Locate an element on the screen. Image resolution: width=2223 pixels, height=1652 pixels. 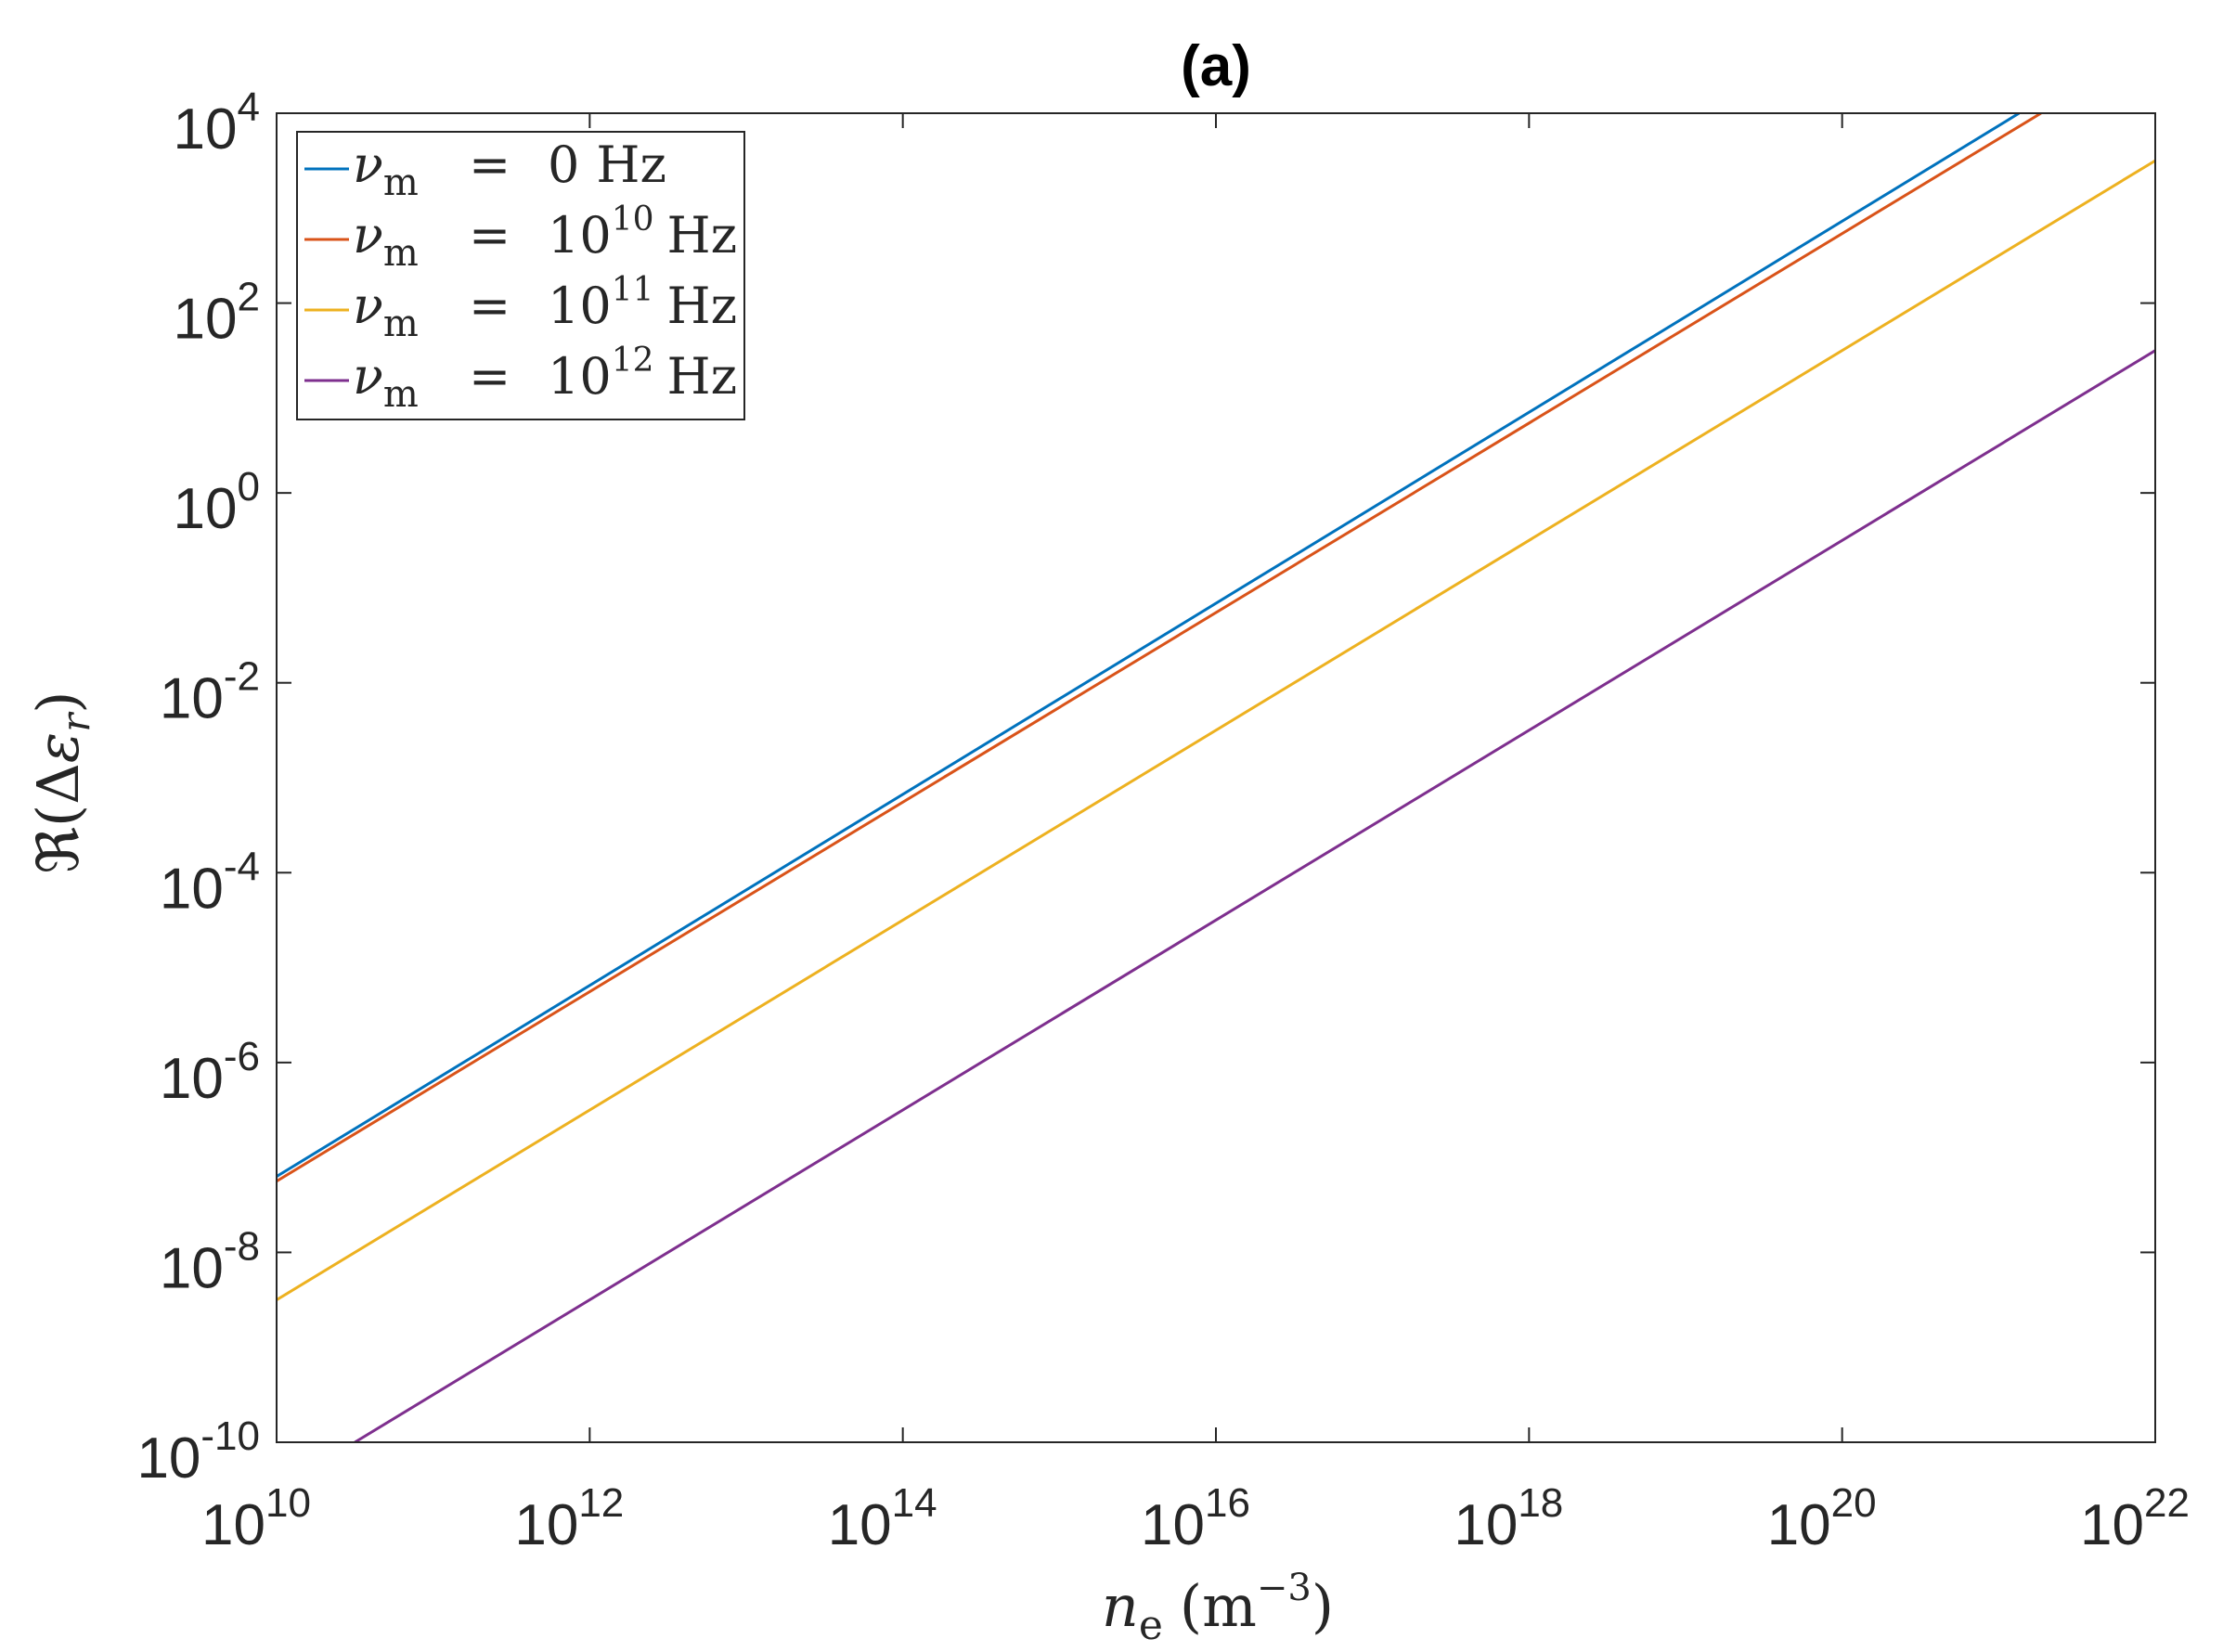
y-tick-exp: -2 is located at coordinates (242, 677).